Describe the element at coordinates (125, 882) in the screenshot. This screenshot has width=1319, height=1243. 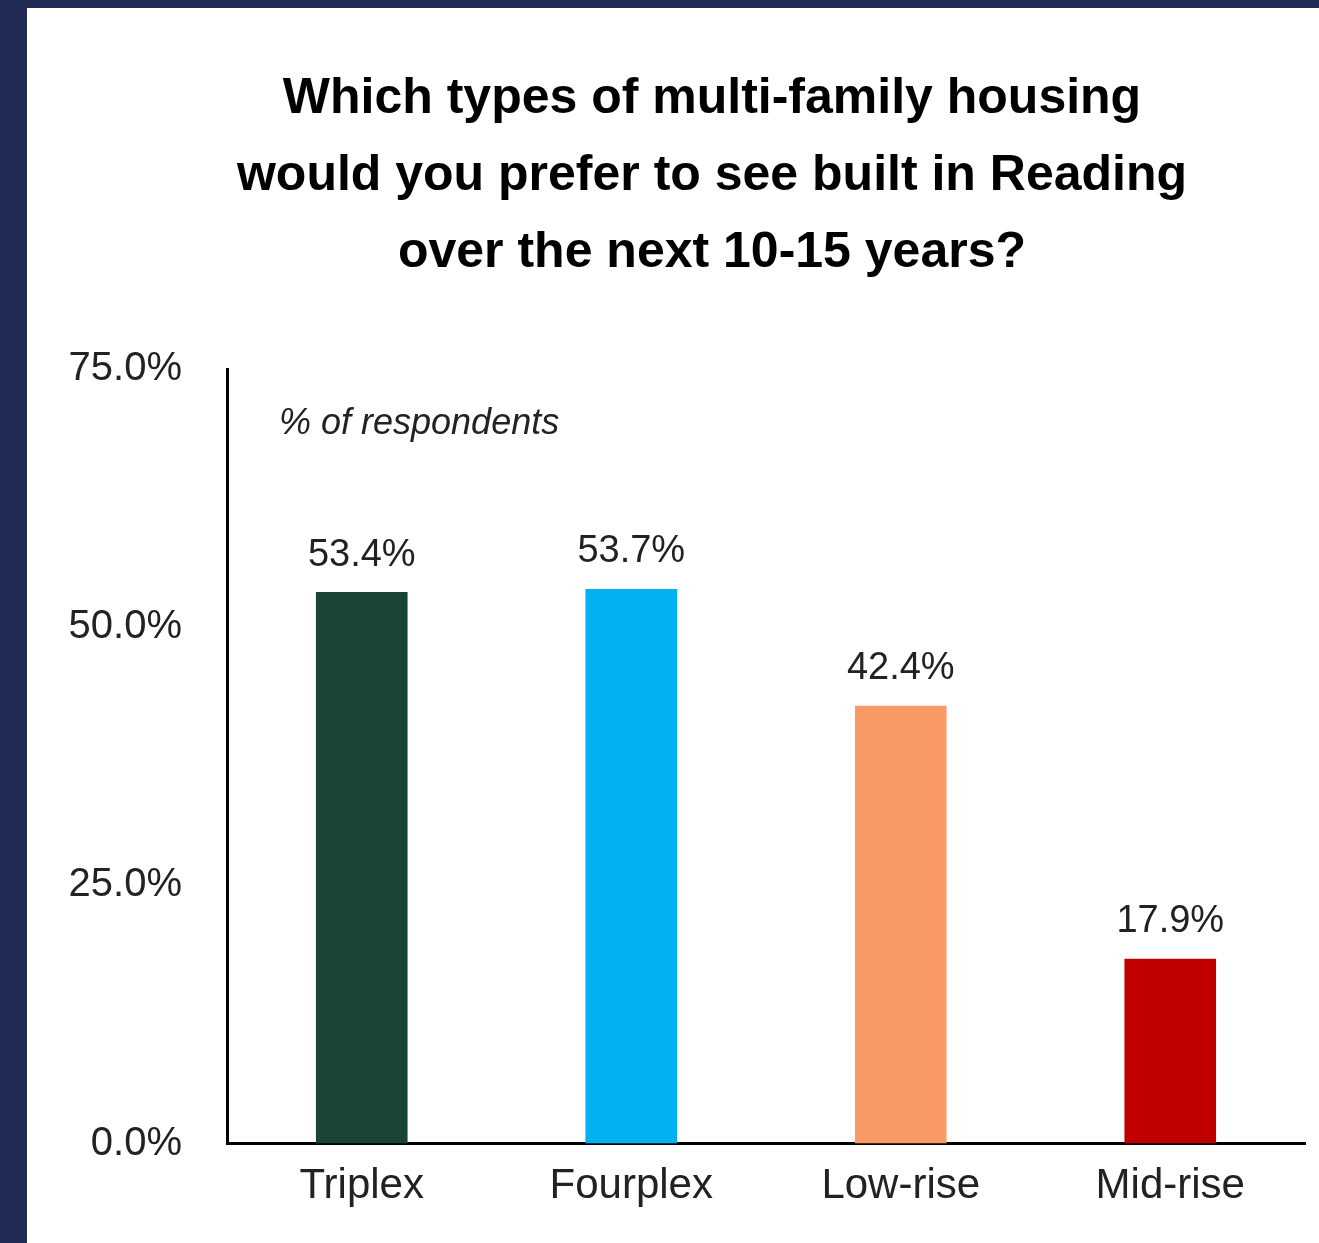
I see `y-tick-label: 25.0%` at that location.